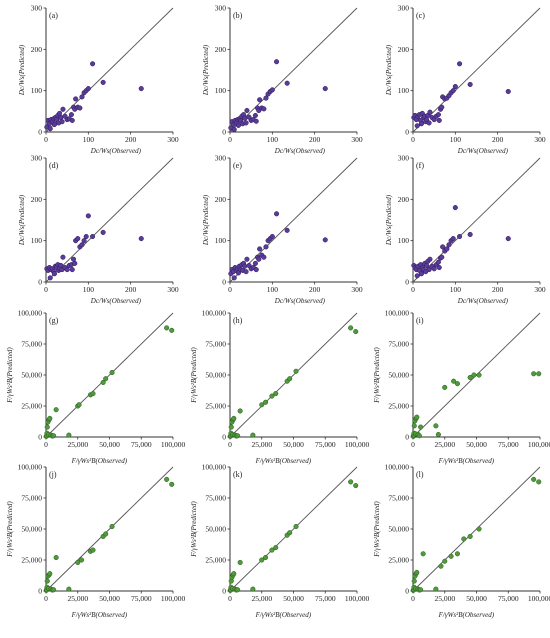 This screenshot has width=550, height=638. What do you see at coordinates (53, 15) in the screenshot?
I see `panel-label: (a)` at bounding box center [53, 15].